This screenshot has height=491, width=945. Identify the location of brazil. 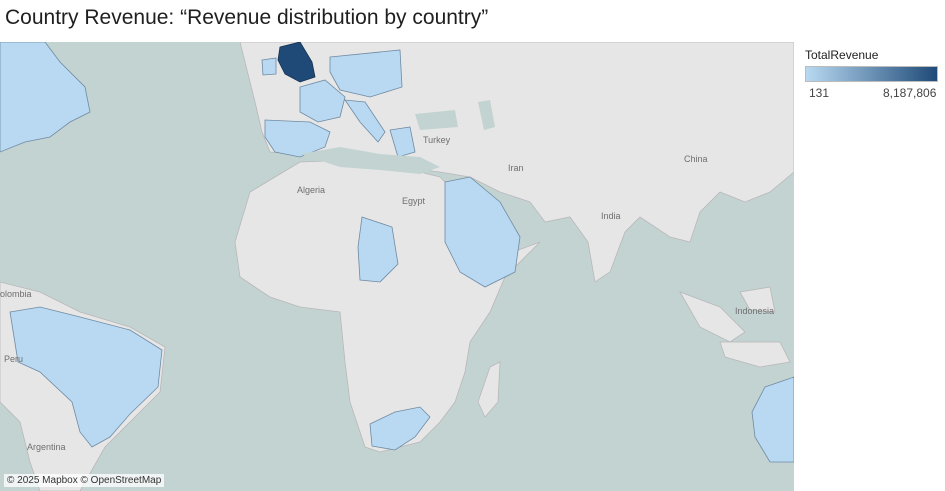
(86, 377).